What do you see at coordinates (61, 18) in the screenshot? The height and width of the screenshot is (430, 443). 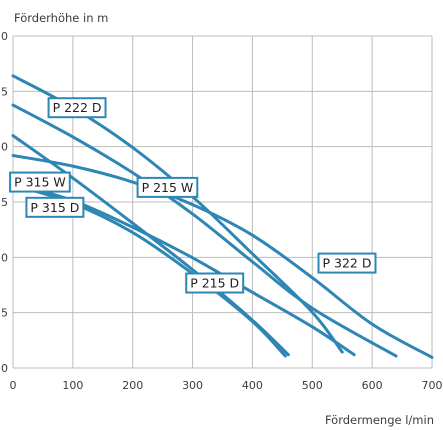 I see `y-axis-title: Förderhöhe in m` at bounding box center [61, 18].